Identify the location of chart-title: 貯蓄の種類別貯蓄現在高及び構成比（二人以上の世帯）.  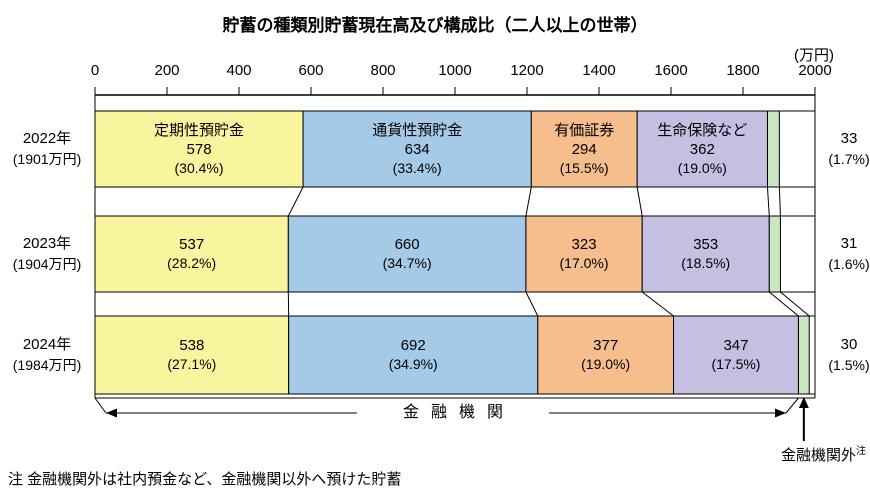
(435, 25).